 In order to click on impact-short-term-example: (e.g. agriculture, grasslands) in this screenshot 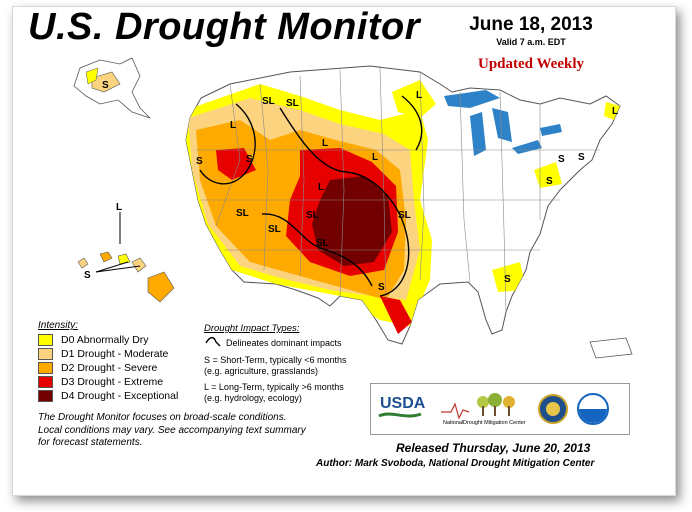, I will do `click(261, 371)`.